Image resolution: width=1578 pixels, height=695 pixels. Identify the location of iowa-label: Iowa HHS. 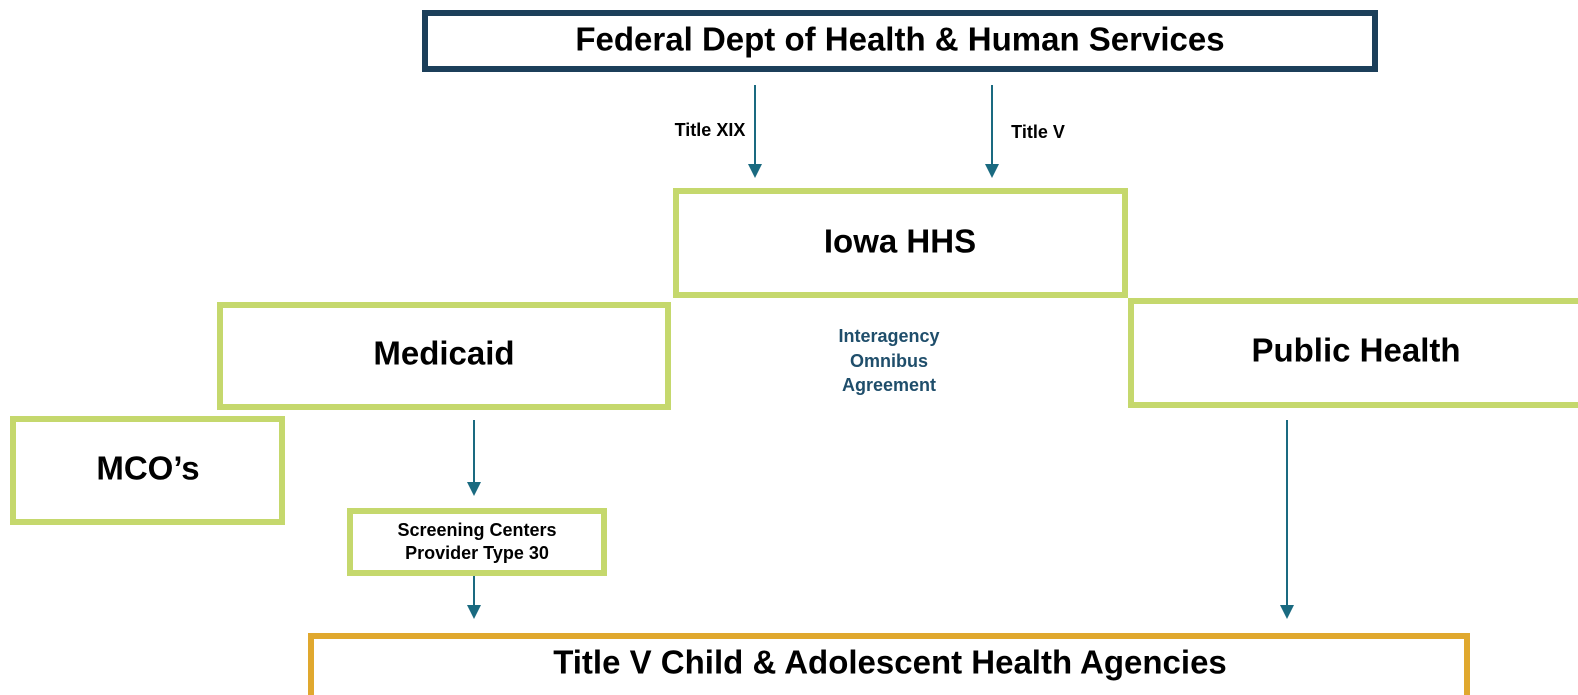
(900, 241).